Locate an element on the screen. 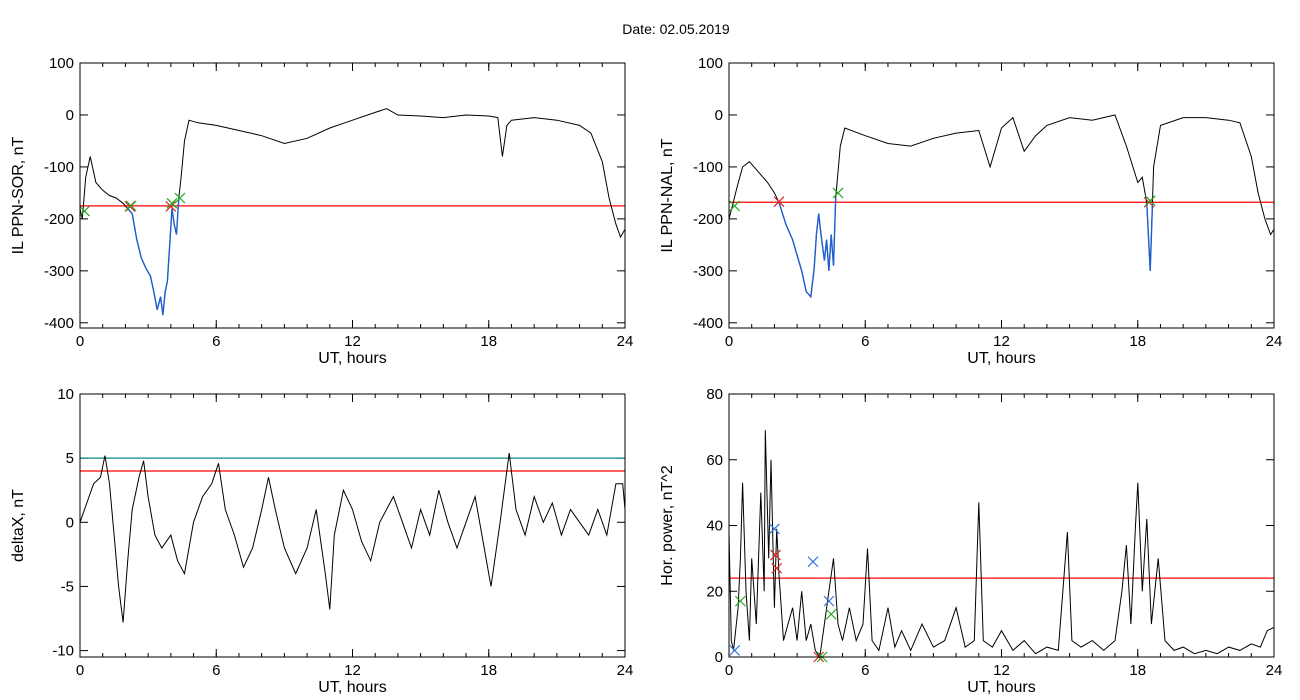 This screenshot has width=1300, height=700. y-tick-label: 40 is located at coordinates (714, 526).